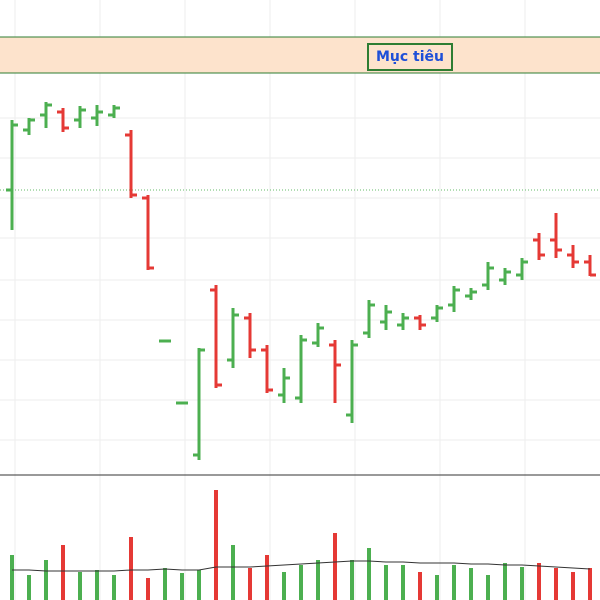  I want to click on target-label-box, so click(410, 57).